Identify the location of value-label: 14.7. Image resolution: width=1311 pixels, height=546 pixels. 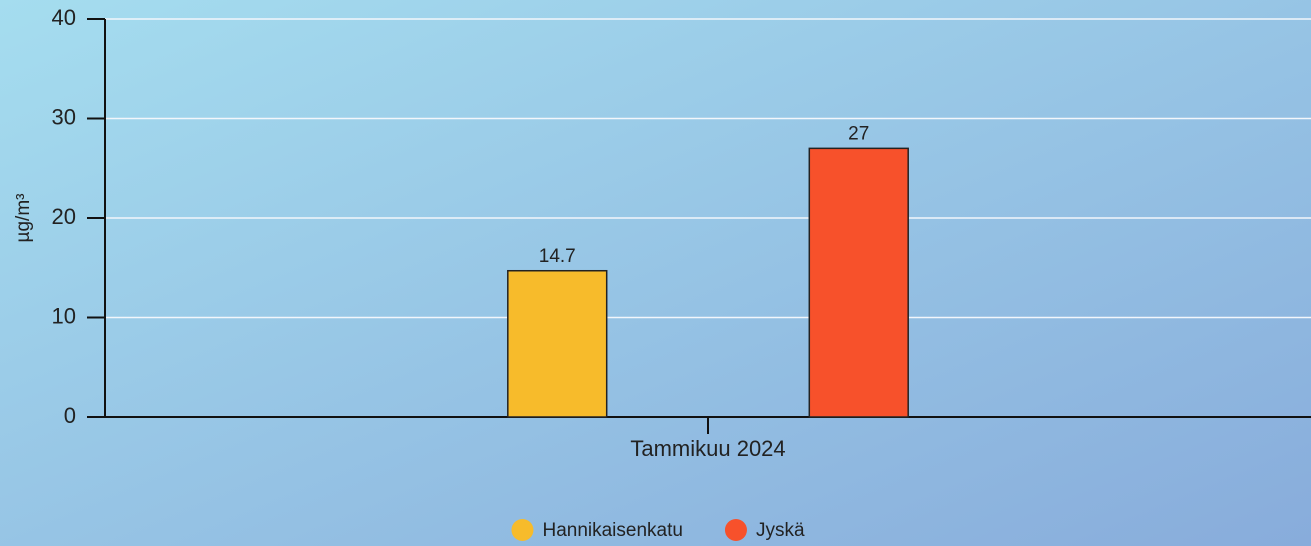
(557, 256).